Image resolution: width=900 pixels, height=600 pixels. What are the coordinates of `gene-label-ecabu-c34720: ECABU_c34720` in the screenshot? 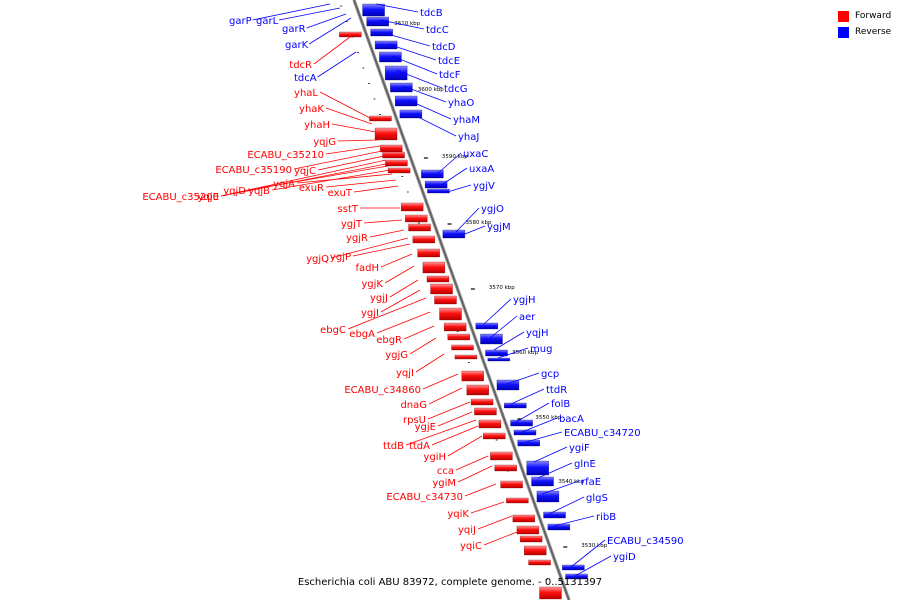 It's located at (602, 433).